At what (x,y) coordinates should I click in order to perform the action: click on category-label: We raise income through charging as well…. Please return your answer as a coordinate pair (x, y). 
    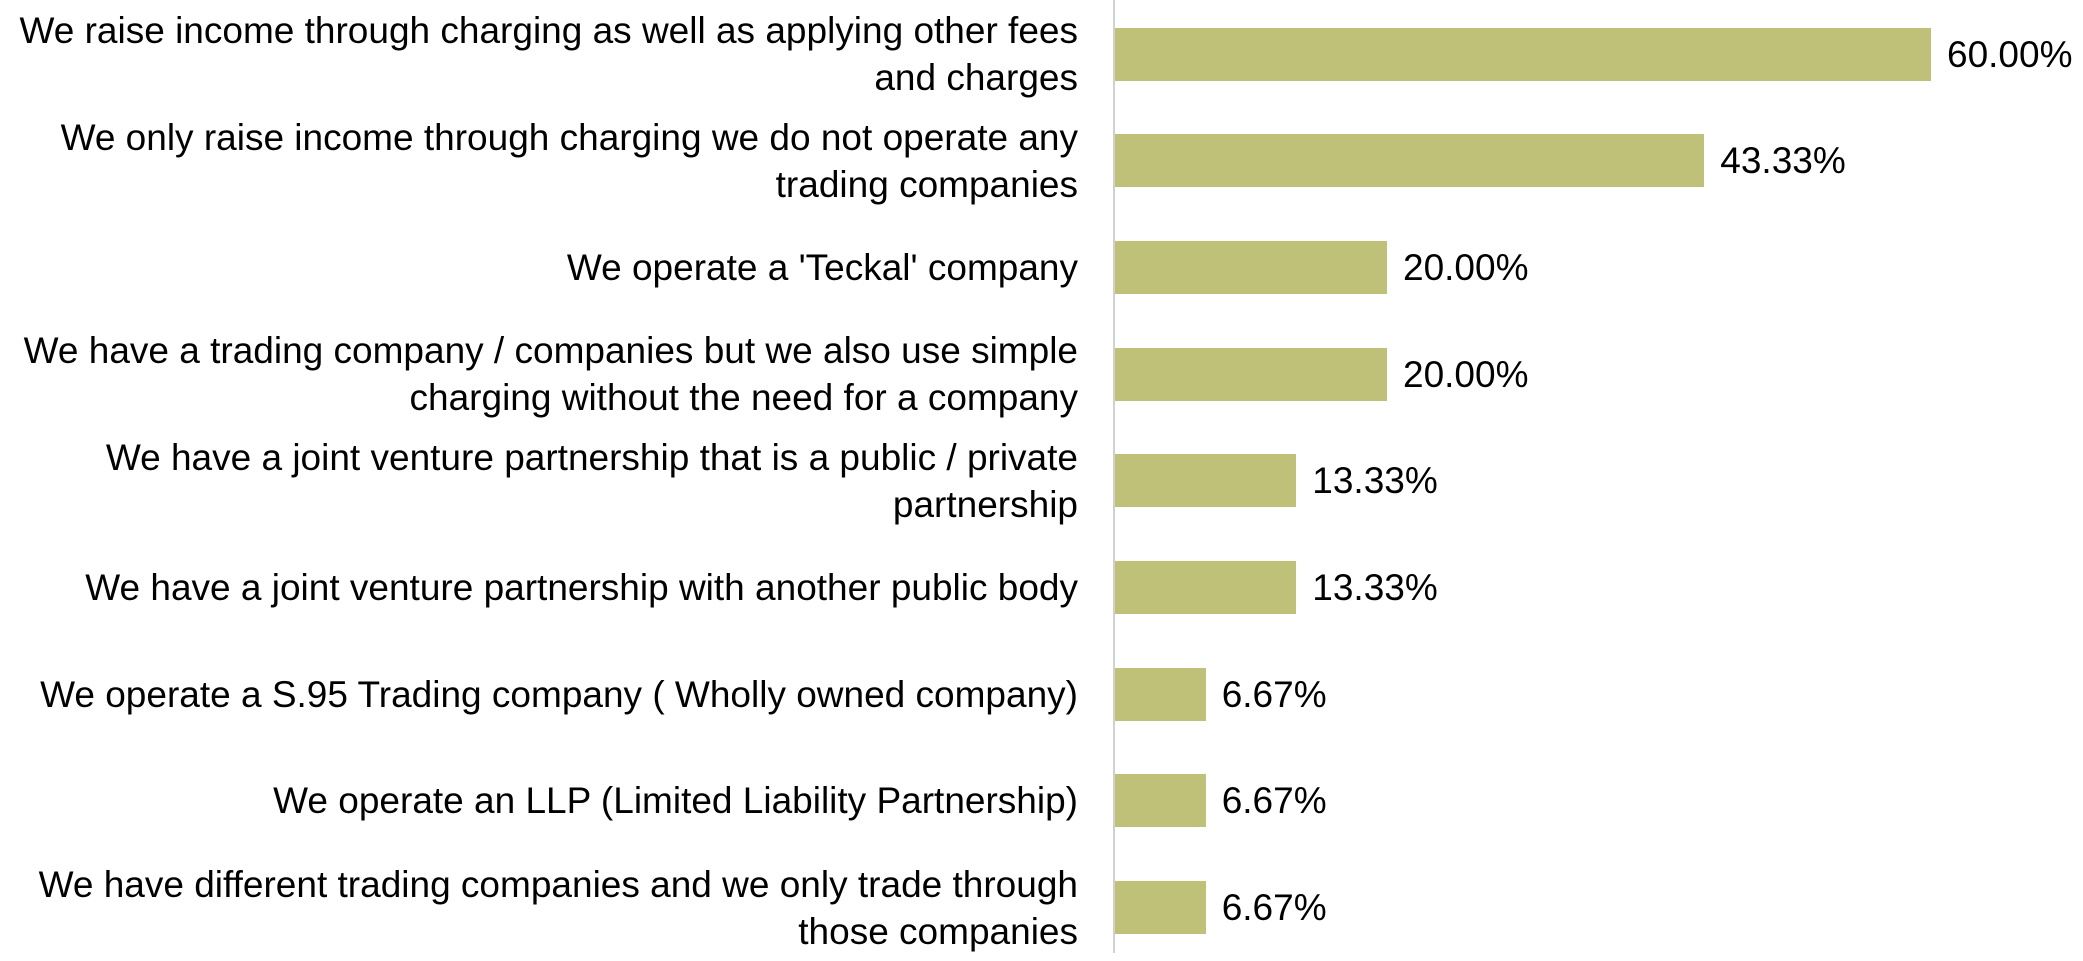
    Looking at the image, I should click on (548, 54).